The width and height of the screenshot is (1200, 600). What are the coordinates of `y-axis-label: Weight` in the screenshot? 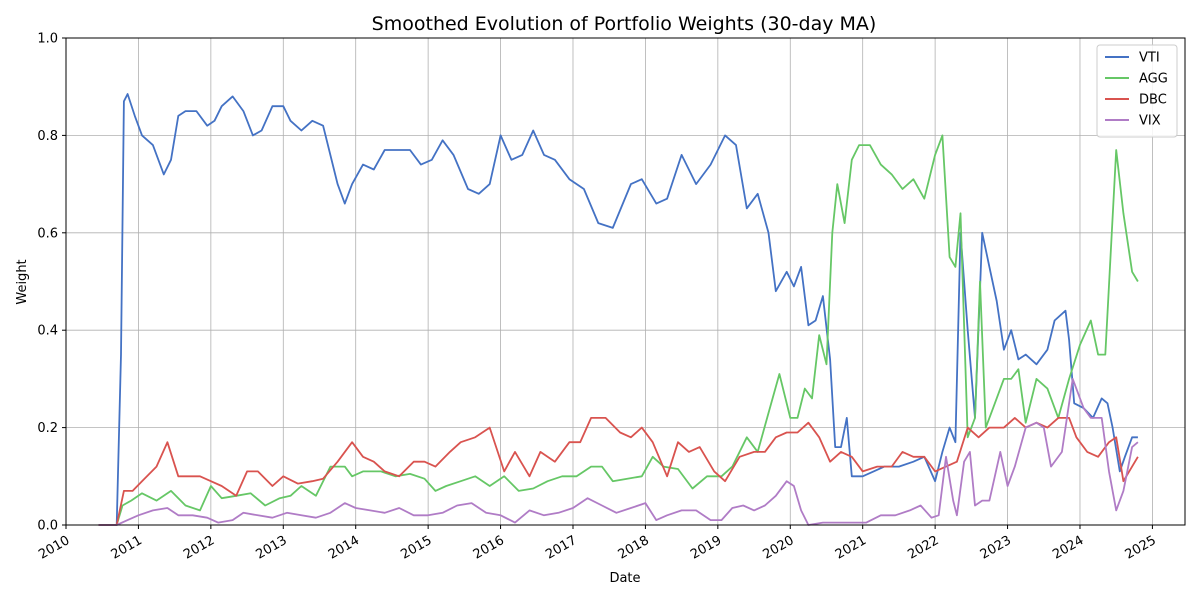 It's located at (22, 281).